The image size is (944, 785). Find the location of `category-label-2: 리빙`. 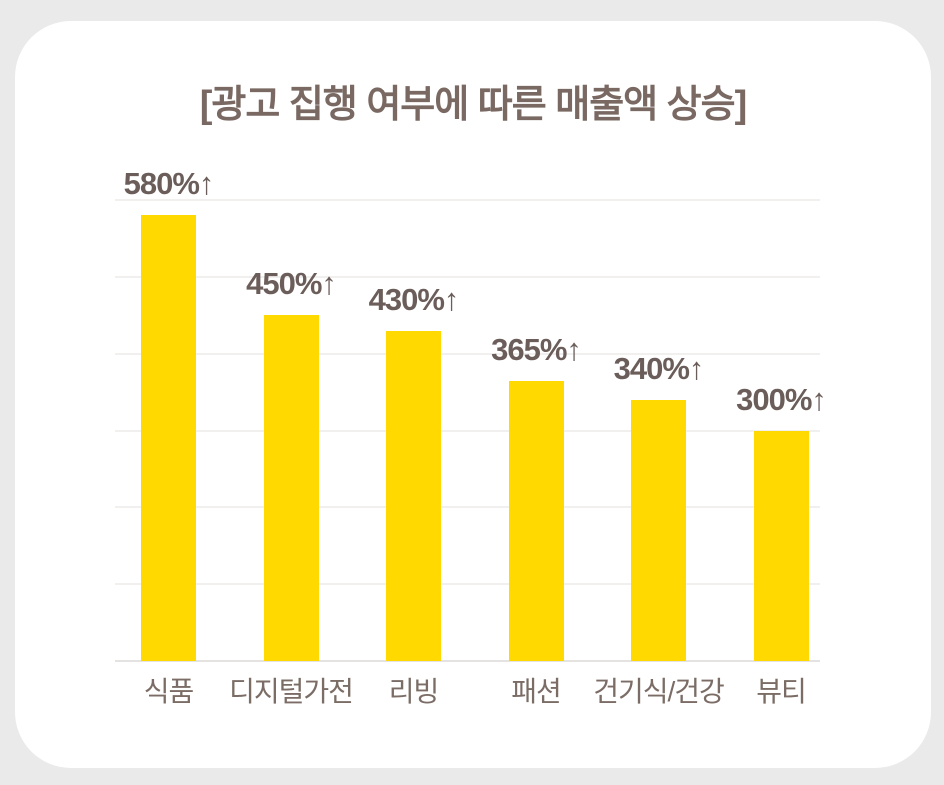

category-label-2: 리빙 is located at coordinates (414, 691).